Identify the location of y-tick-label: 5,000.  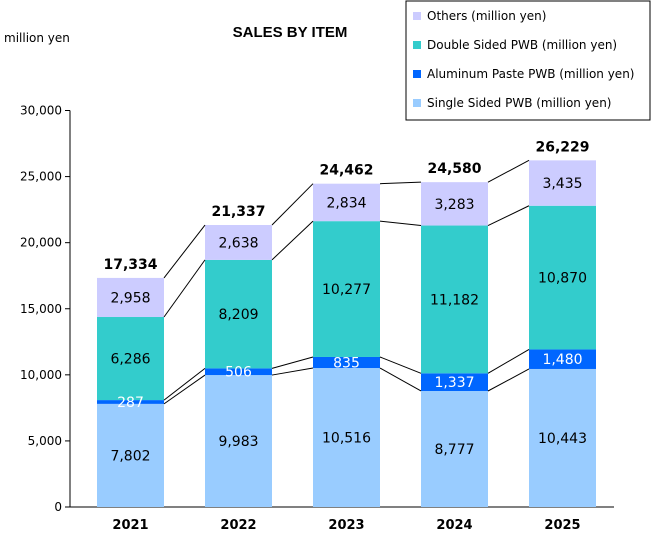
(45, 441).